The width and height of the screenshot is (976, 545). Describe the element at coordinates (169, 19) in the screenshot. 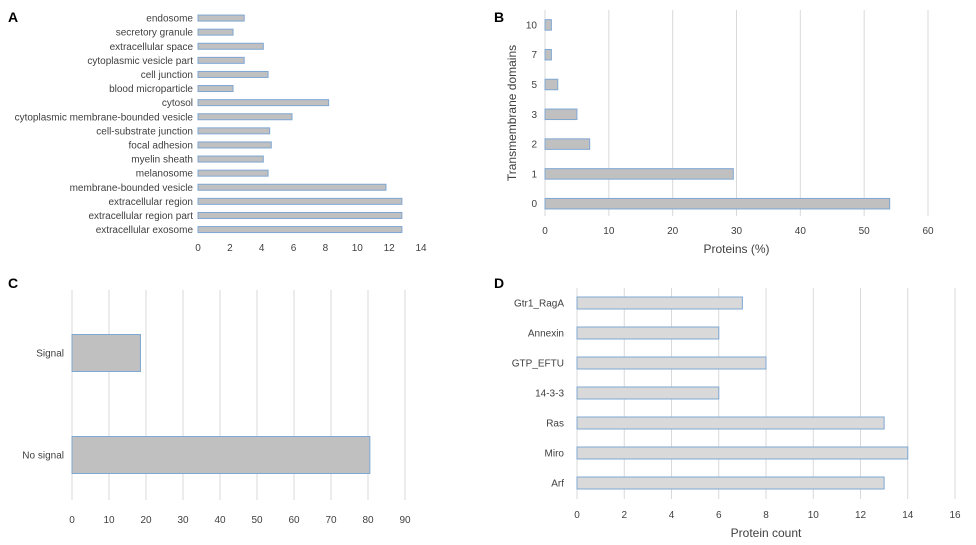

I see `category-label: endosome` at that location.